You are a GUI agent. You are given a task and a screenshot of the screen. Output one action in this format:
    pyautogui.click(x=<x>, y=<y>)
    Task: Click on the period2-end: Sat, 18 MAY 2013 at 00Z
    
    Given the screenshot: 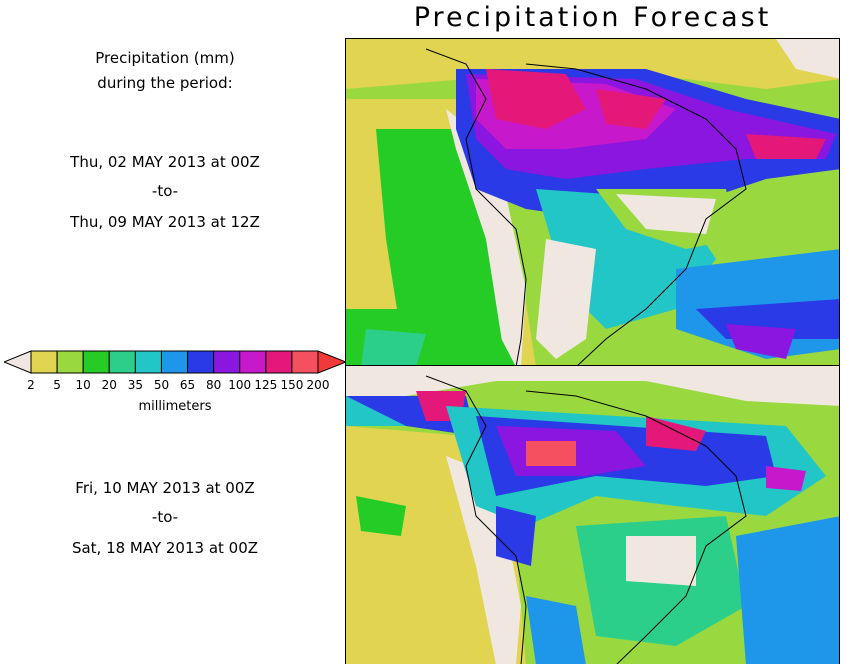 What is the action you would take?
    pyautogui.click(x=165, y=548)
    